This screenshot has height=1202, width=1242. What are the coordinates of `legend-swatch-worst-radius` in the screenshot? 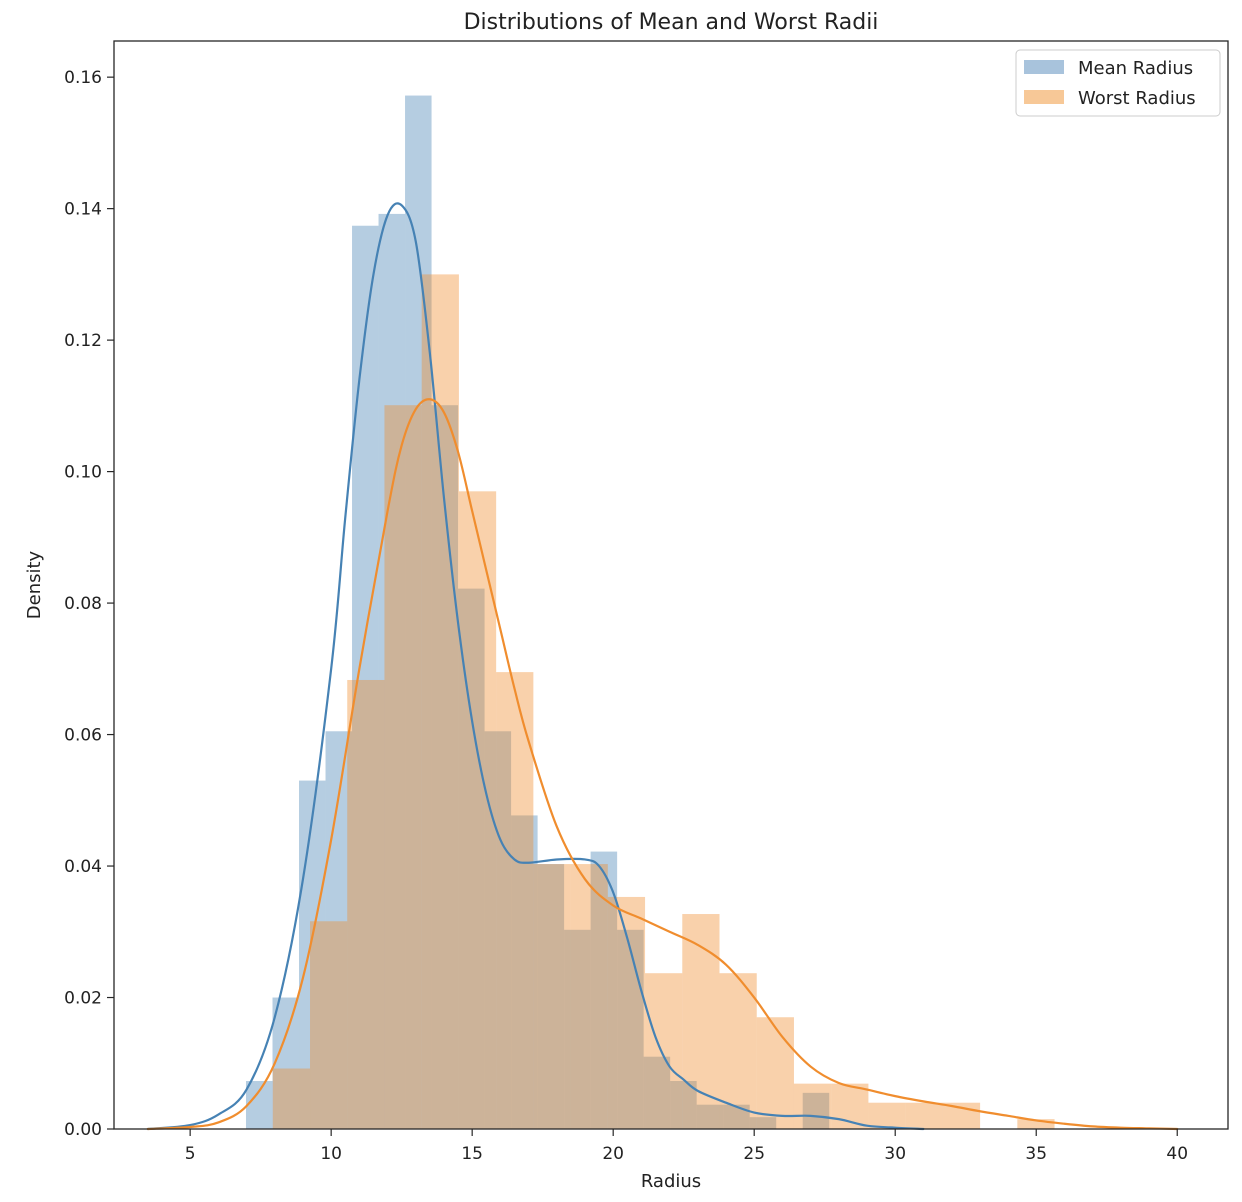 It's located at (1044, 97).